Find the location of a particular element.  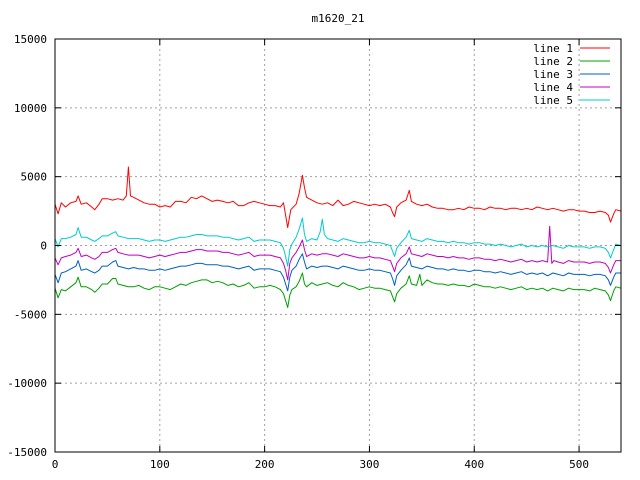

legend-label: line 5 is located at coordinates (553, 100).